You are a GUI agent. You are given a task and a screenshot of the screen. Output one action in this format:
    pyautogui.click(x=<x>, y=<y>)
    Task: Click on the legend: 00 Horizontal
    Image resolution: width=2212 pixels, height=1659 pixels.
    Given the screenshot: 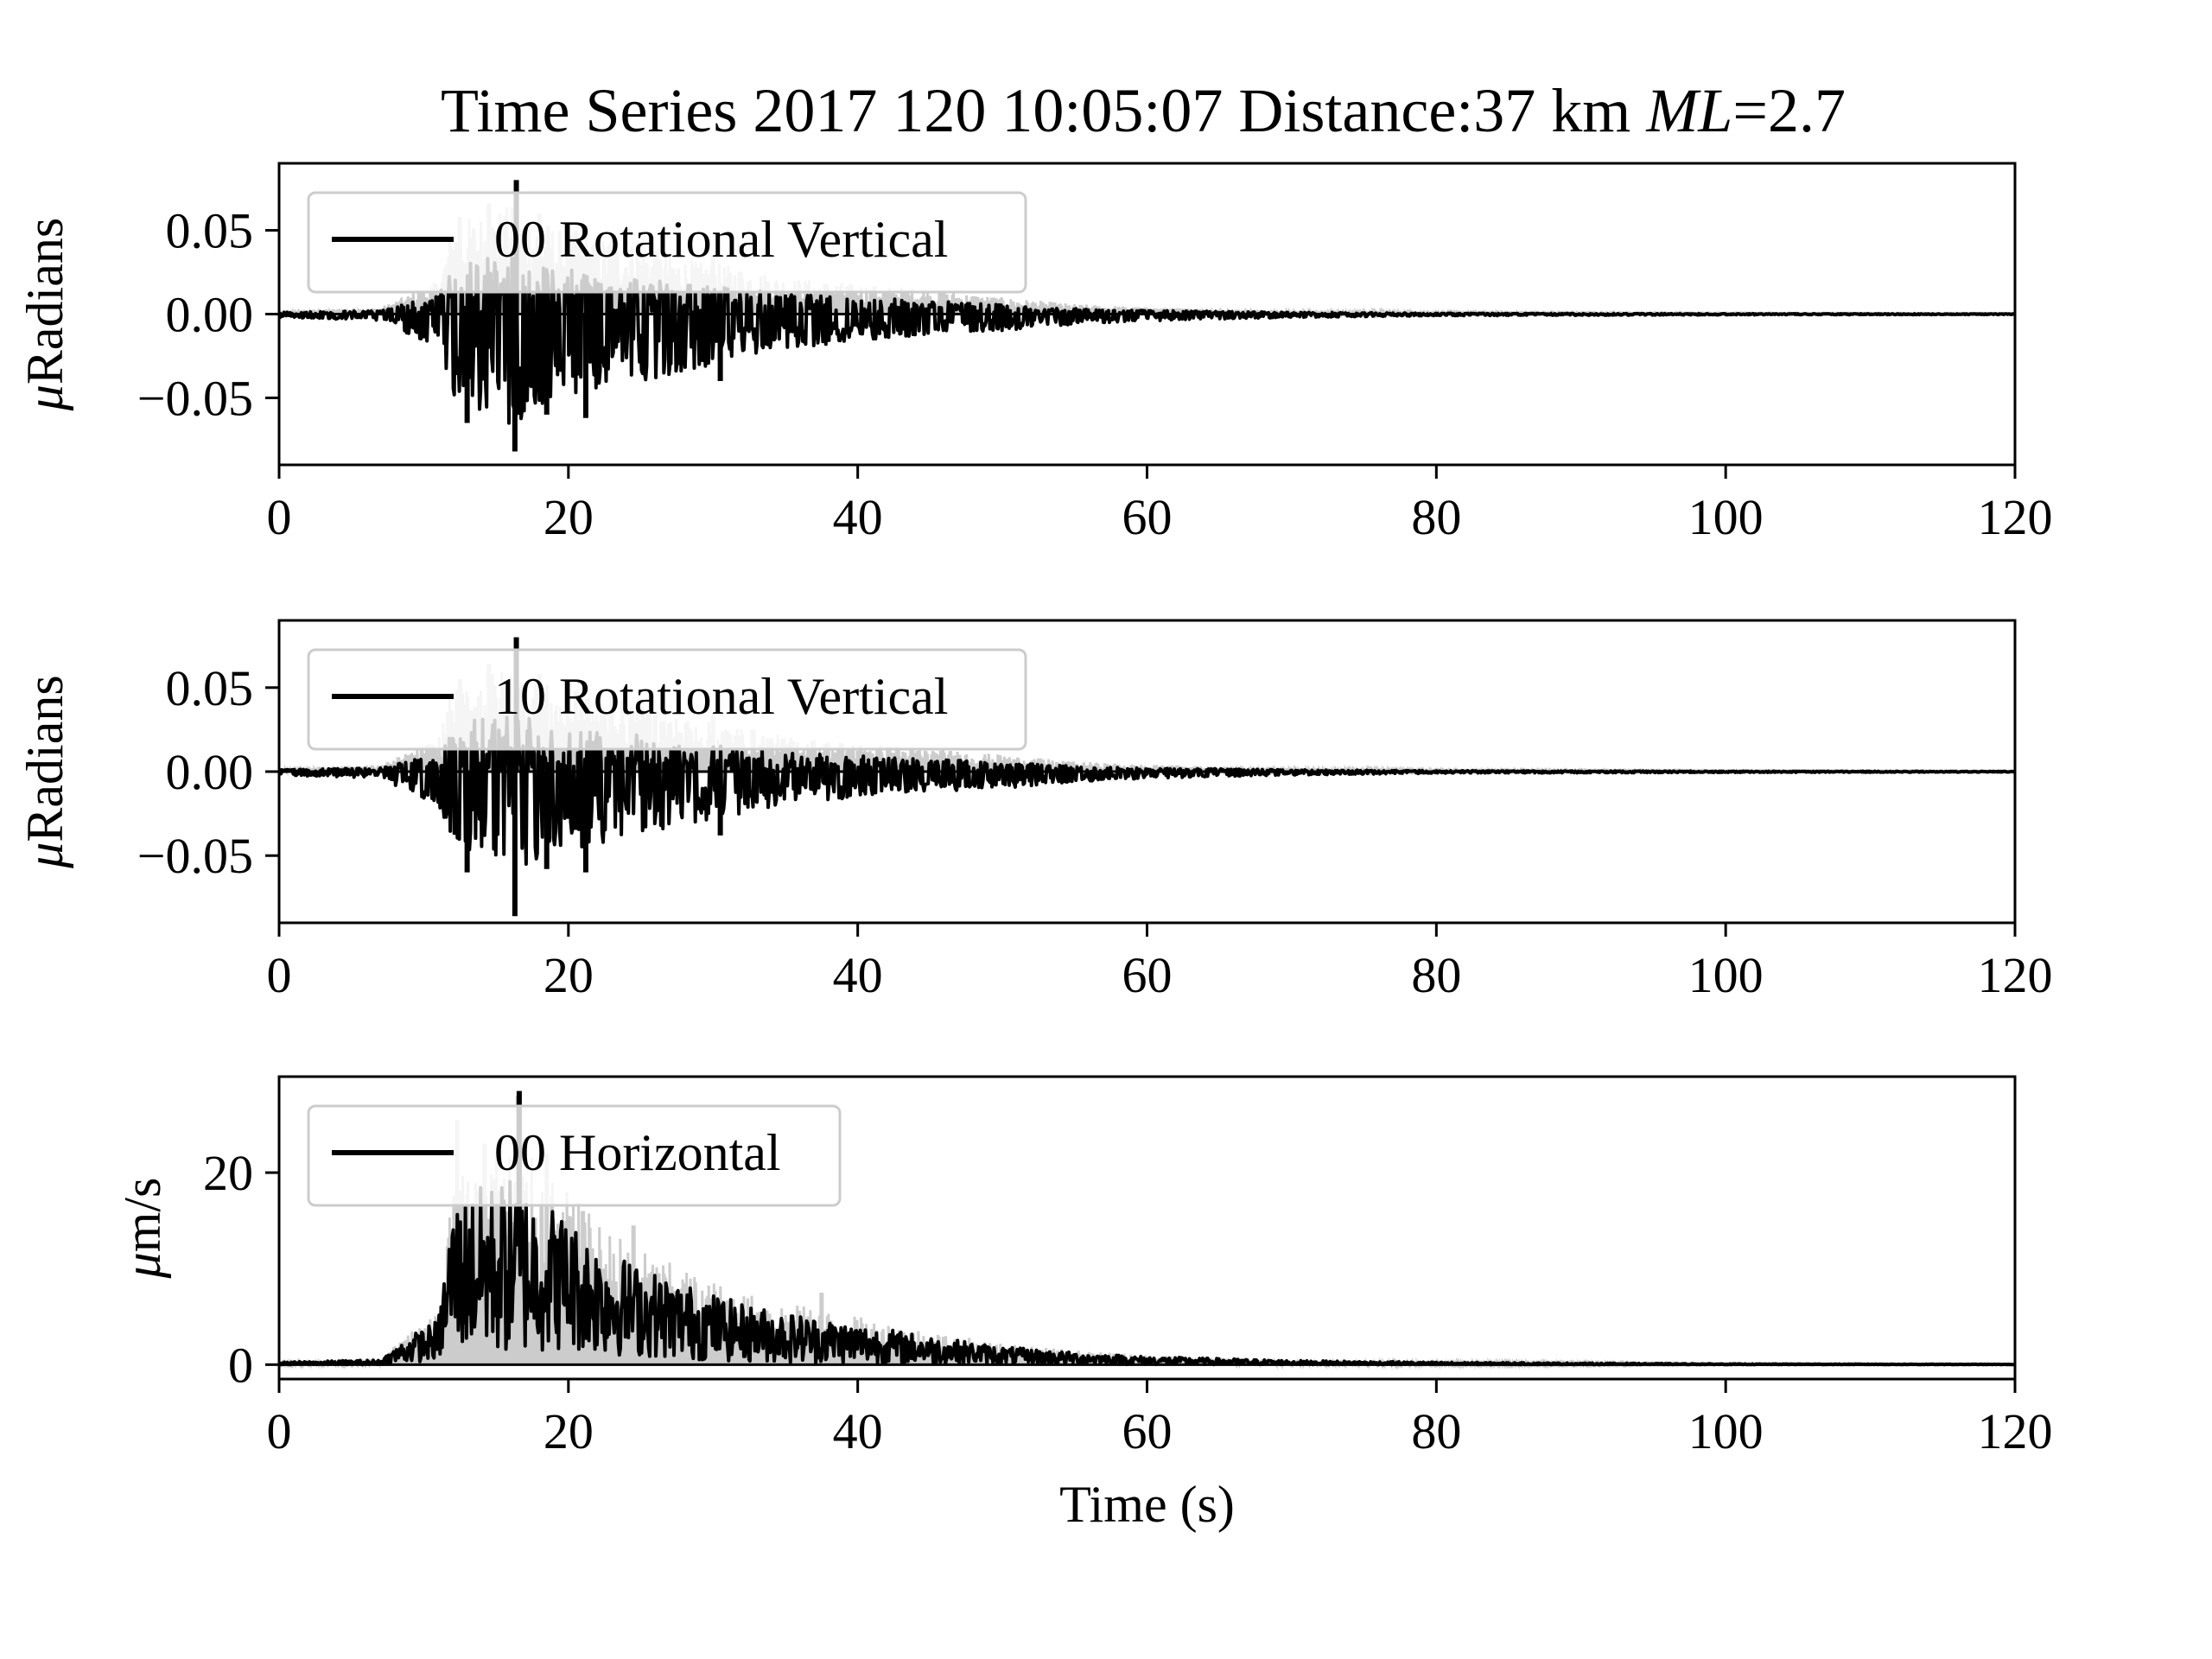 What is the action you would take?
    pyautogui.click(x=574, y=1155)
    